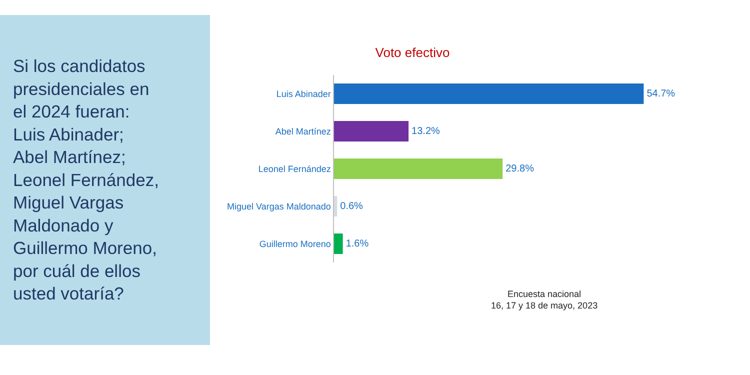 This screenshot has width=750, height=375. I want to click on text: Encuesta nacional 16, 17 y 18 de mayo, 2023, so click(544, 300).